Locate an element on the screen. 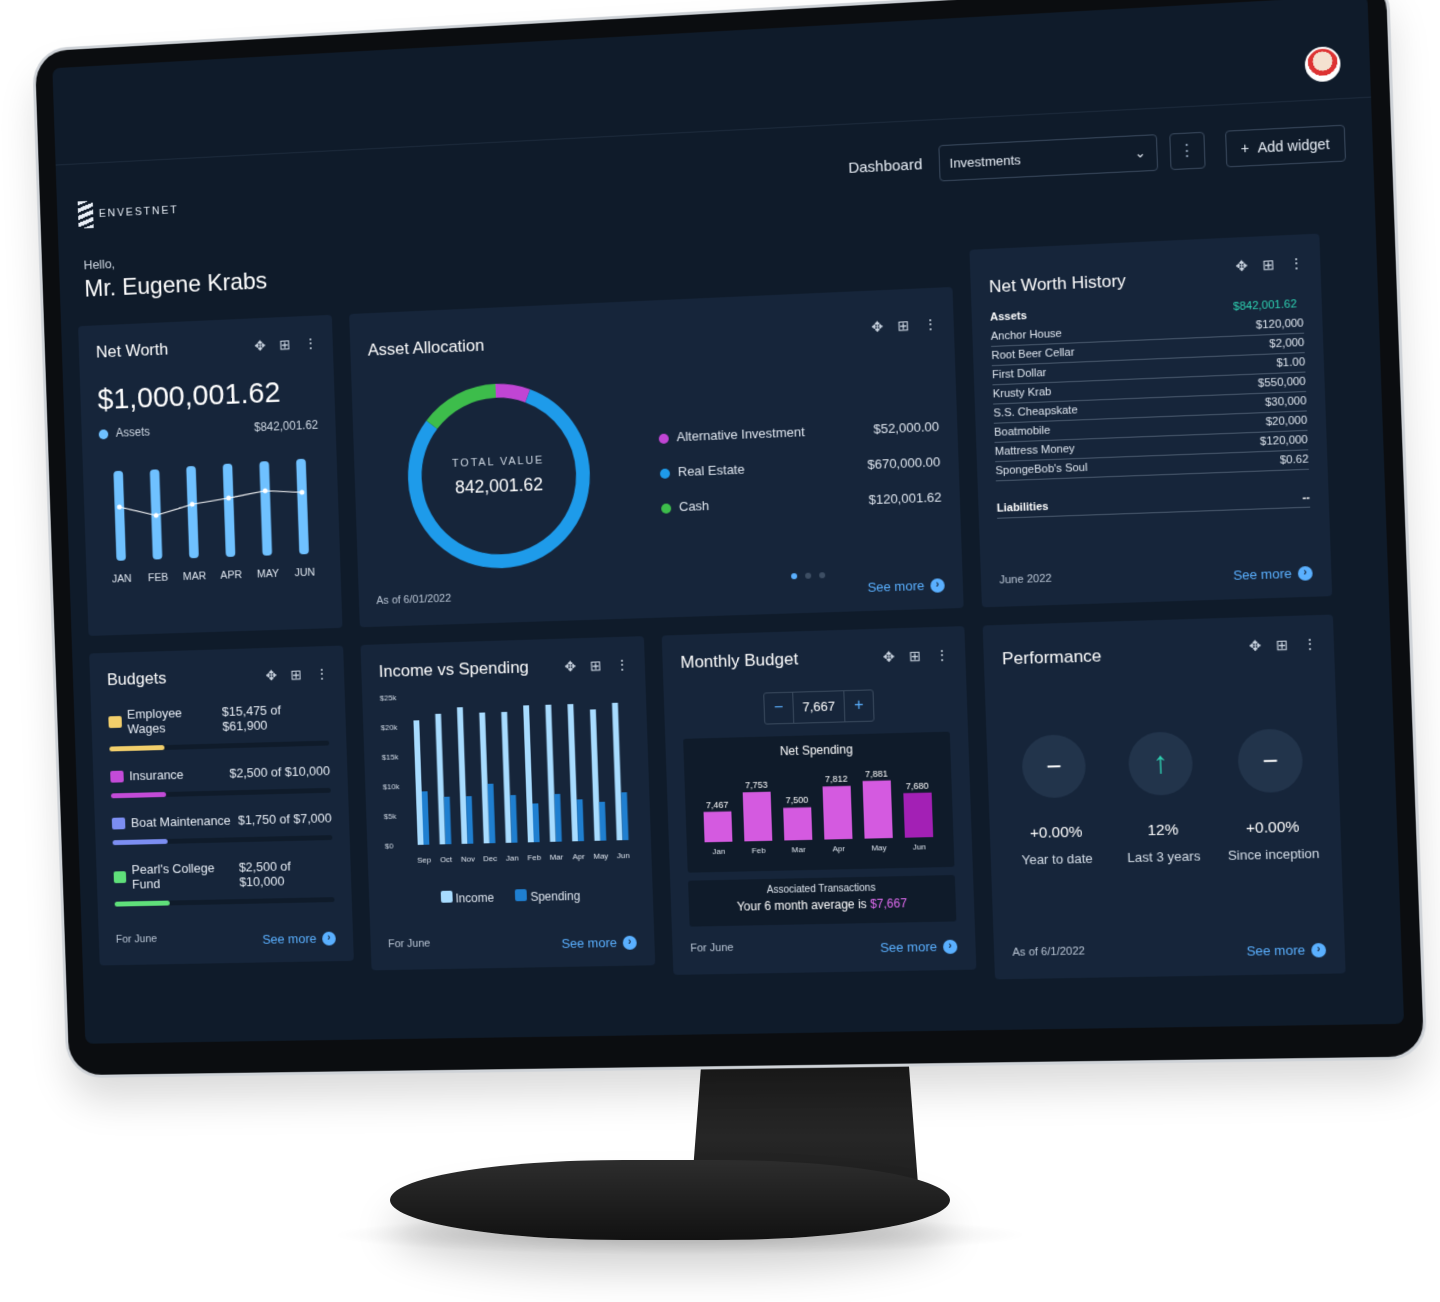 This screenshot has height=1302, width=1440. budget-label: Employee Wages is located at coordinates (175, 720).